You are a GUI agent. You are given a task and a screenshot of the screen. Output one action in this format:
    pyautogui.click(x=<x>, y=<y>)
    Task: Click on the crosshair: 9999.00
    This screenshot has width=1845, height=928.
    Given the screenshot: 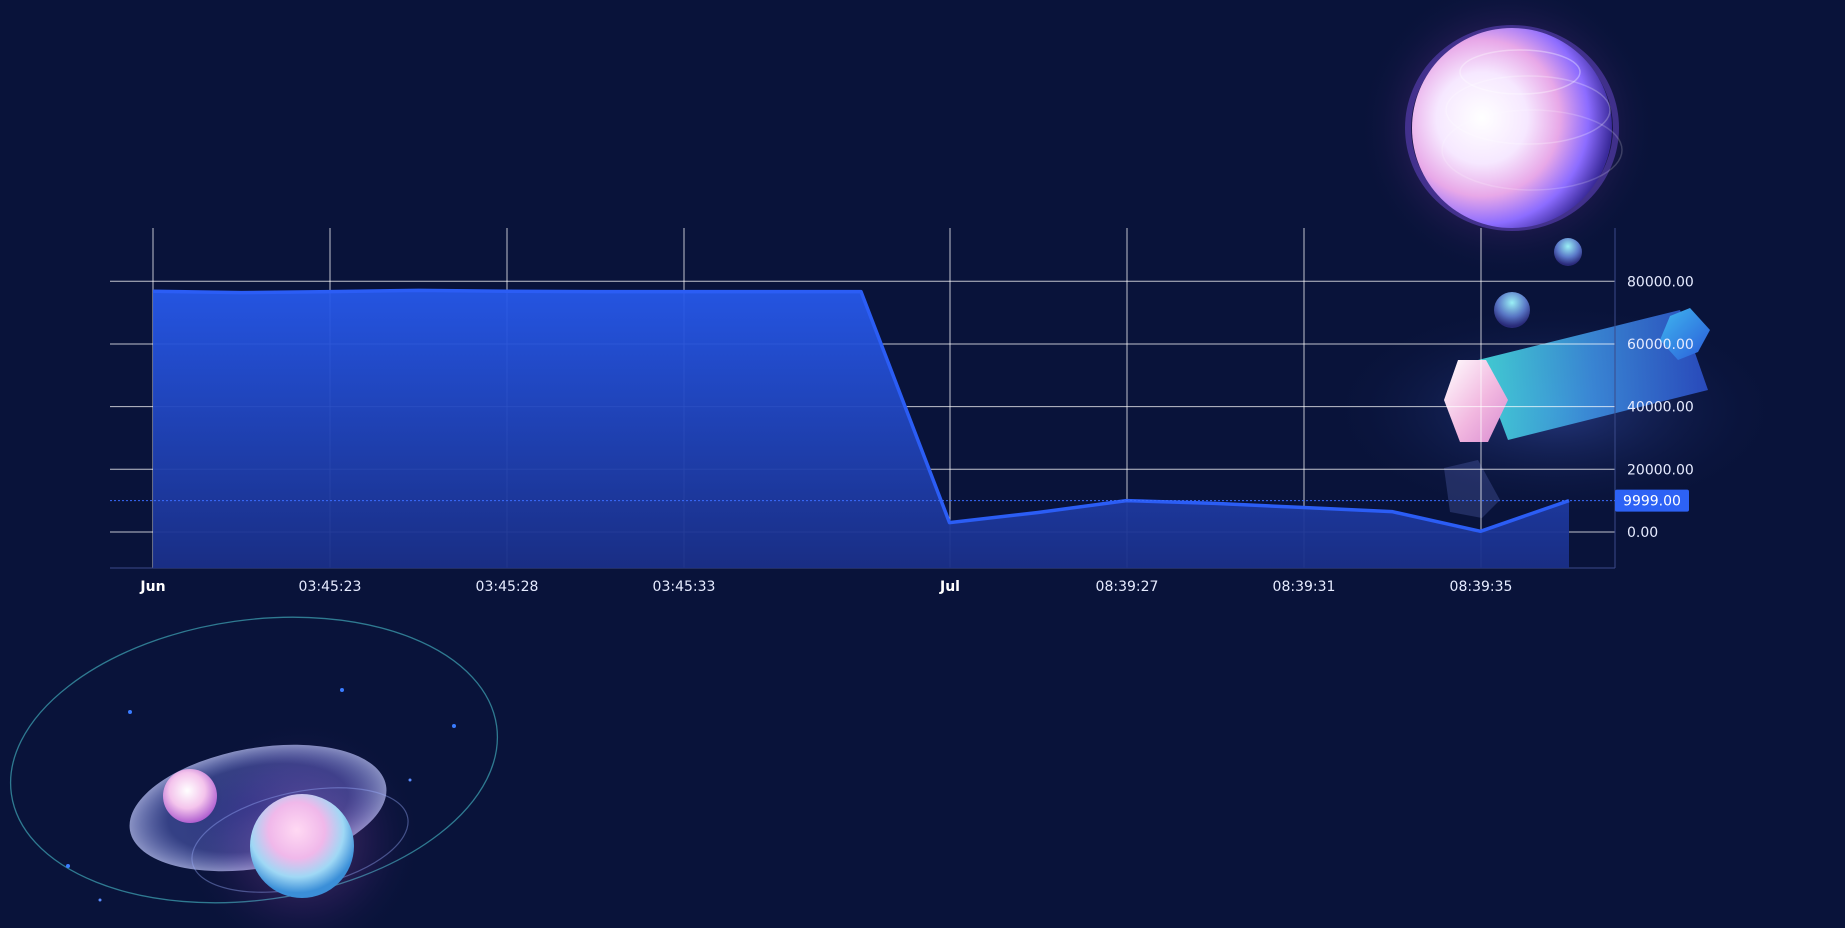 What is the action you would take?
    pyautogui.click(x=899, y=500)
    